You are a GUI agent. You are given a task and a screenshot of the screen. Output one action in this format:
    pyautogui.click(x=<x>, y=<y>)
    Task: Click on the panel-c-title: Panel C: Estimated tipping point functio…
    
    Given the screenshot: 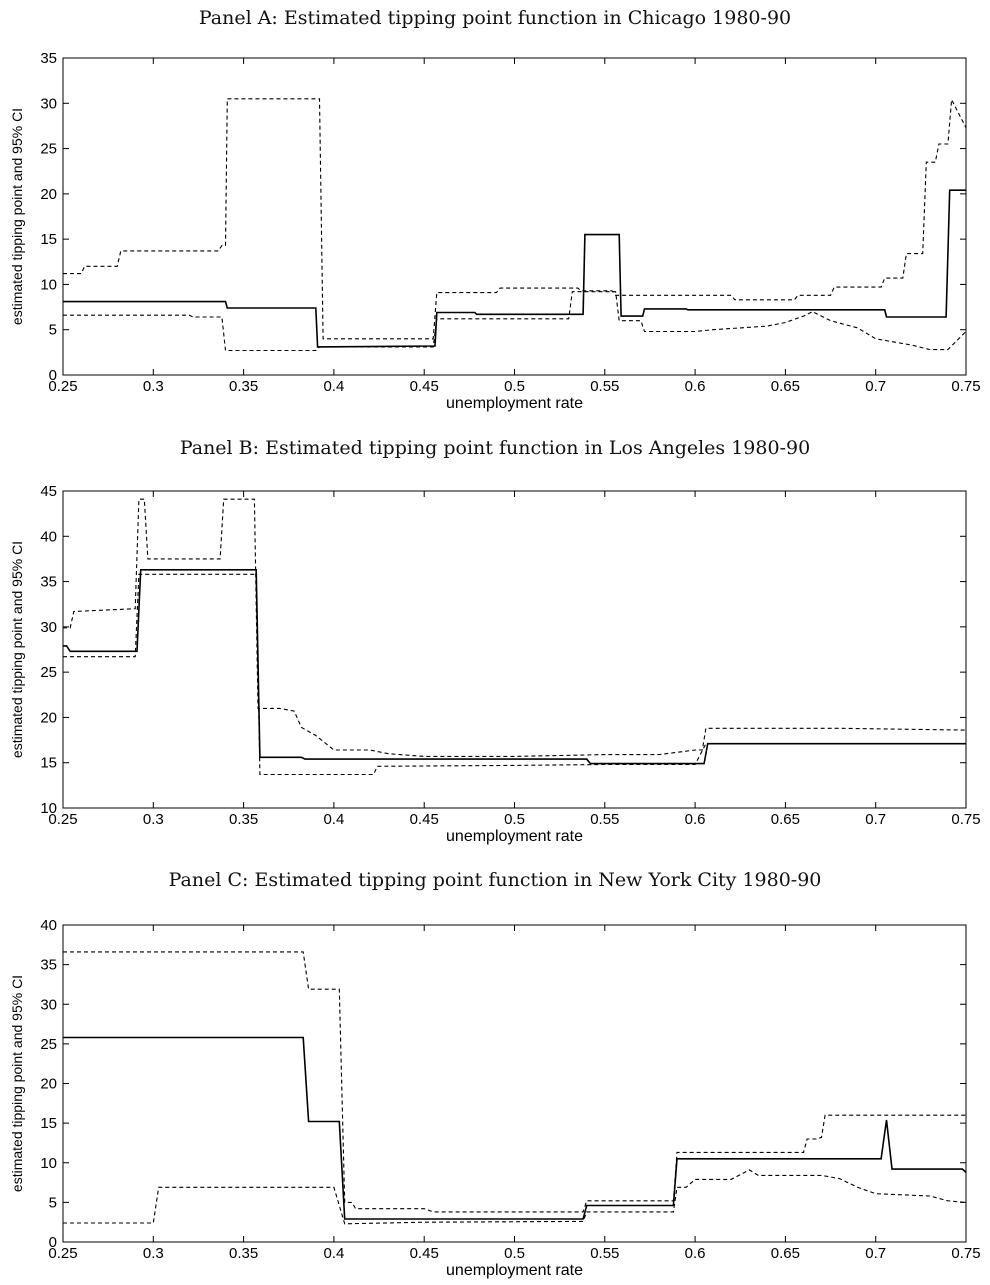 What is the action you would take?
    pyautogui.click(x=495, y=880)
    